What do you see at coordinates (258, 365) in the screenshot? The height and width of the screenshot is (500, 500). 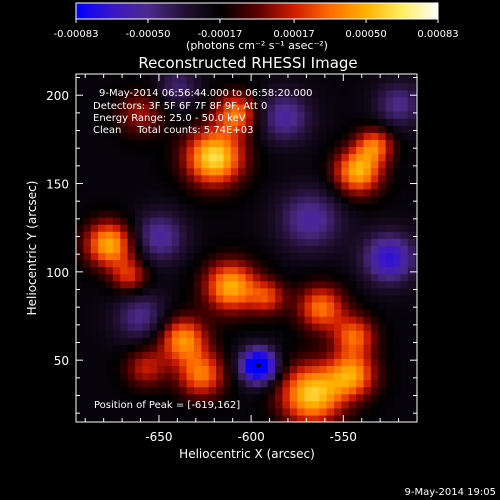 I see `peak-marker` at bounding box center [258, 365].